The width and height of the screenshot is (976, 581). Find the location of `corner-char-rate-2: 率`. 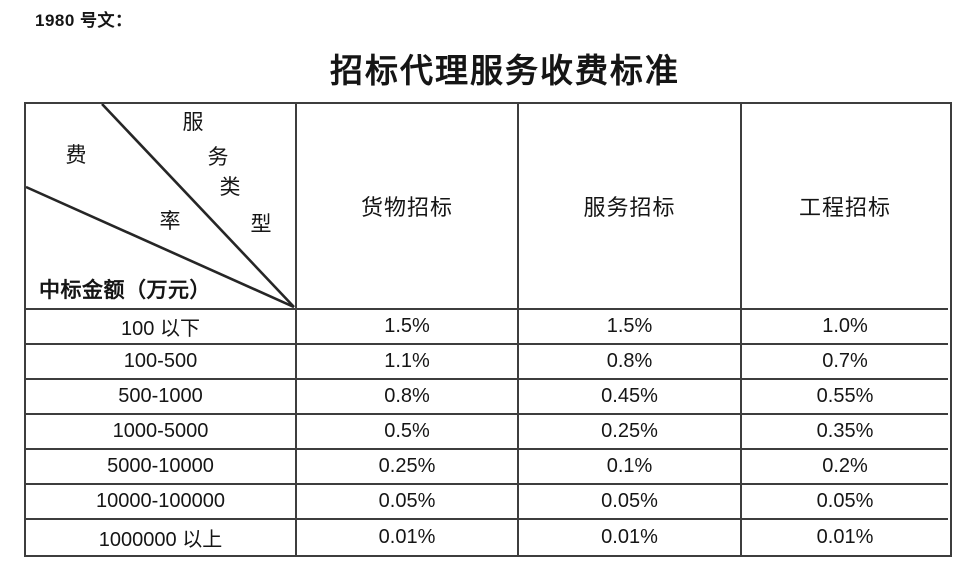

corner-char-rate-2: 率 is located at coordinates (170, 221).